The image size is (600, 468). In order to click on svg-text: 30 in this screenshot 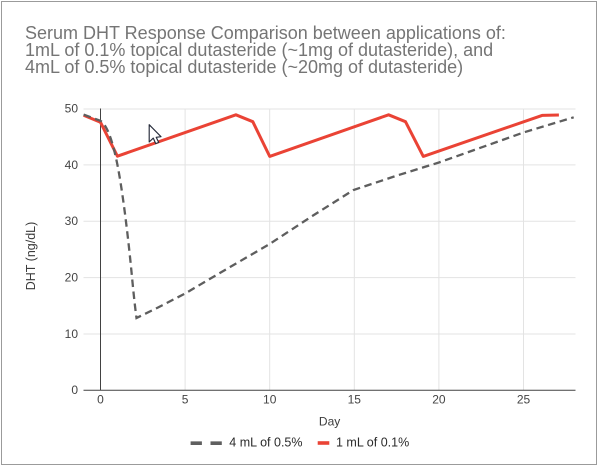, I will do `click(72, 221)`.